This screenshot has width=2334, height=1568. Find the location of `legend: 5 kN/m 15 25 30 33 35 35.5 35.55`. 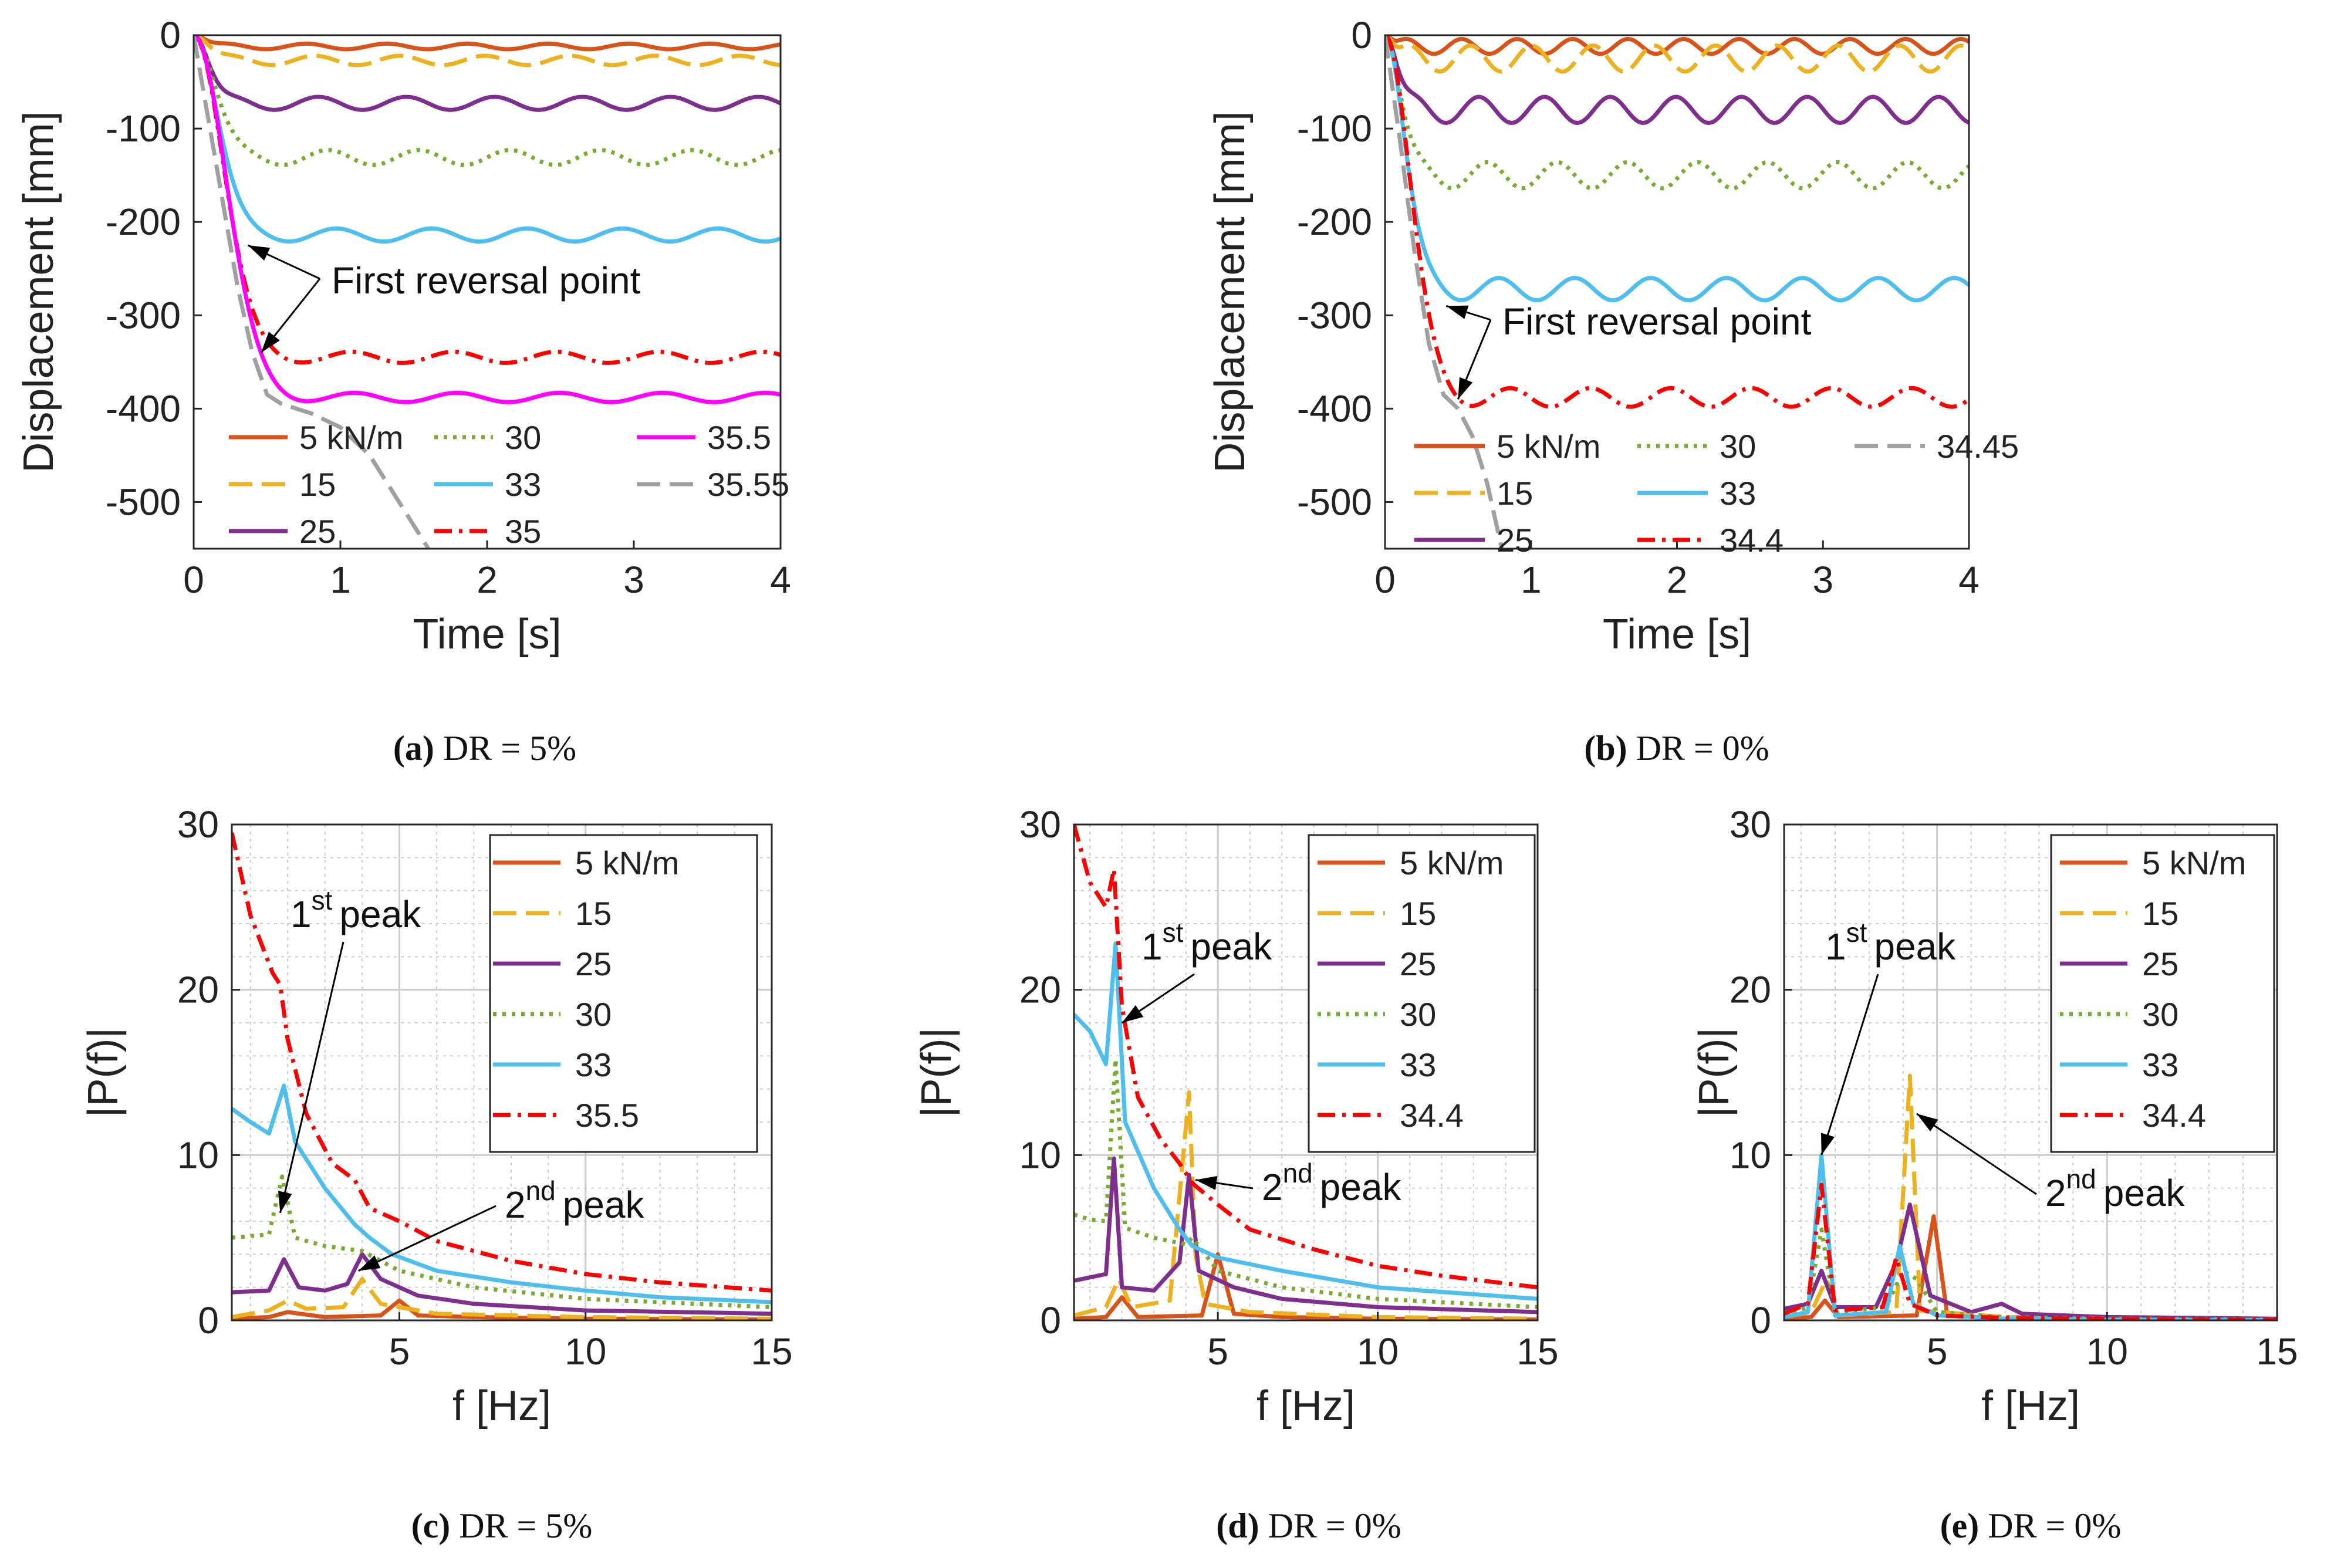

legend: 5 kN/m 15 25 30 33 35 35.5 35.55 is located at coordinates (509, 484).